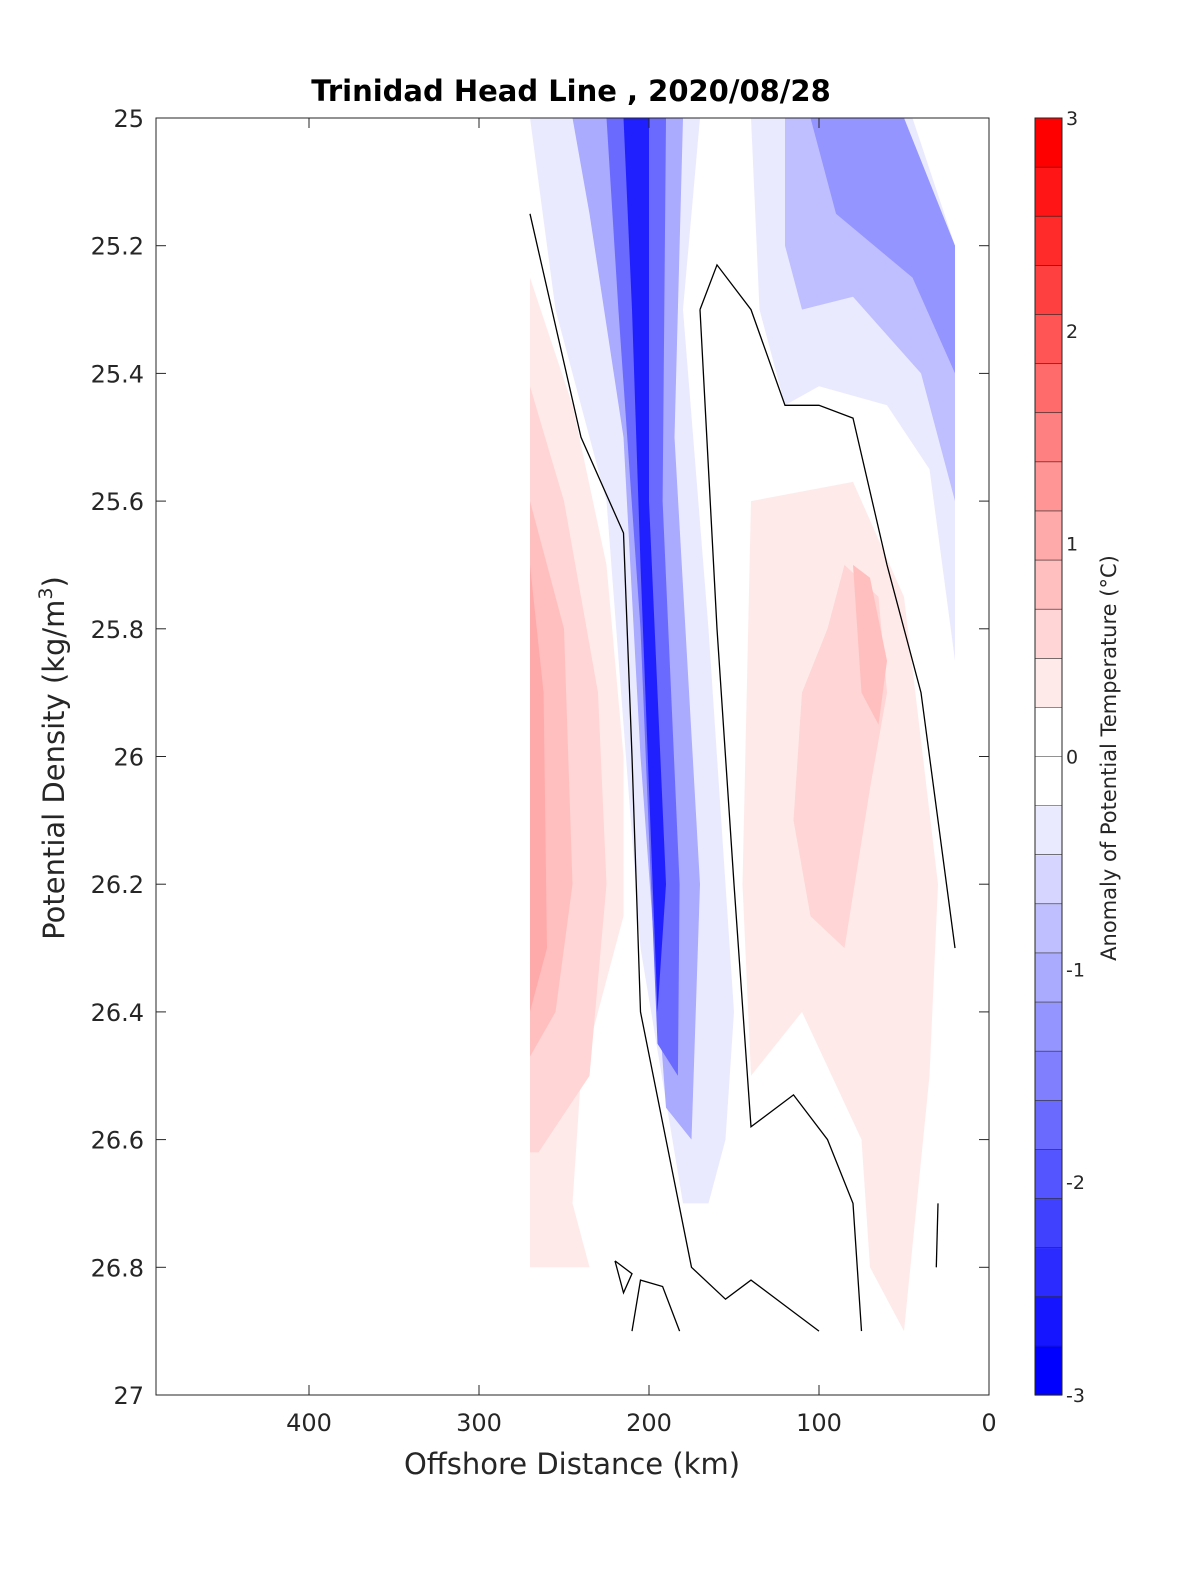 This screenshot has height=1575, width=1200. What do you see at coordinates (54, 581) in the screenshot?
I see `y-axis-title-close: )` at bounding box center [54, 581].